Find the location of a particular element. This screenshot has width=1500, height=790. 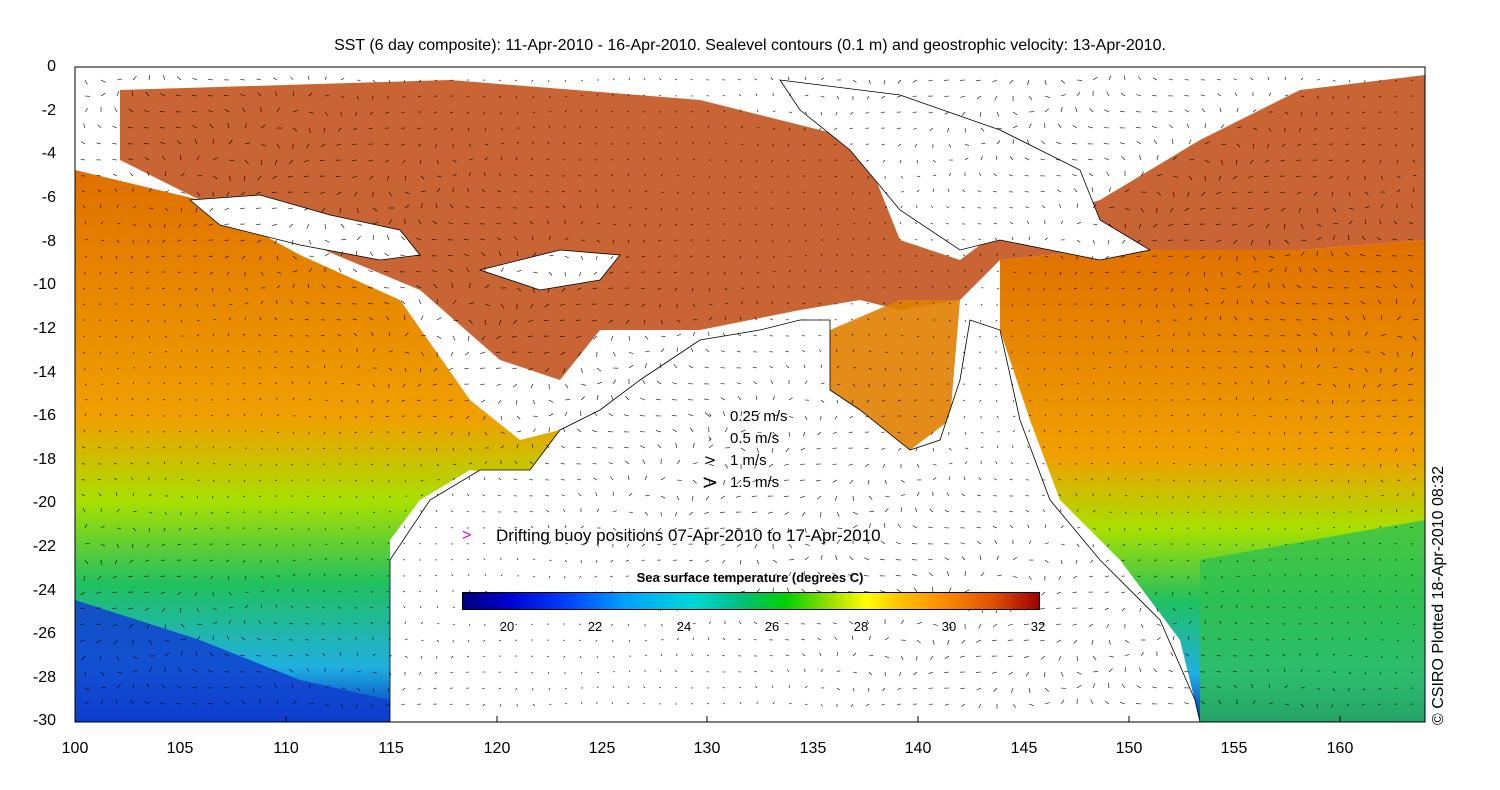

colorbar-tick: 22 is located at coordinates (595, 626).